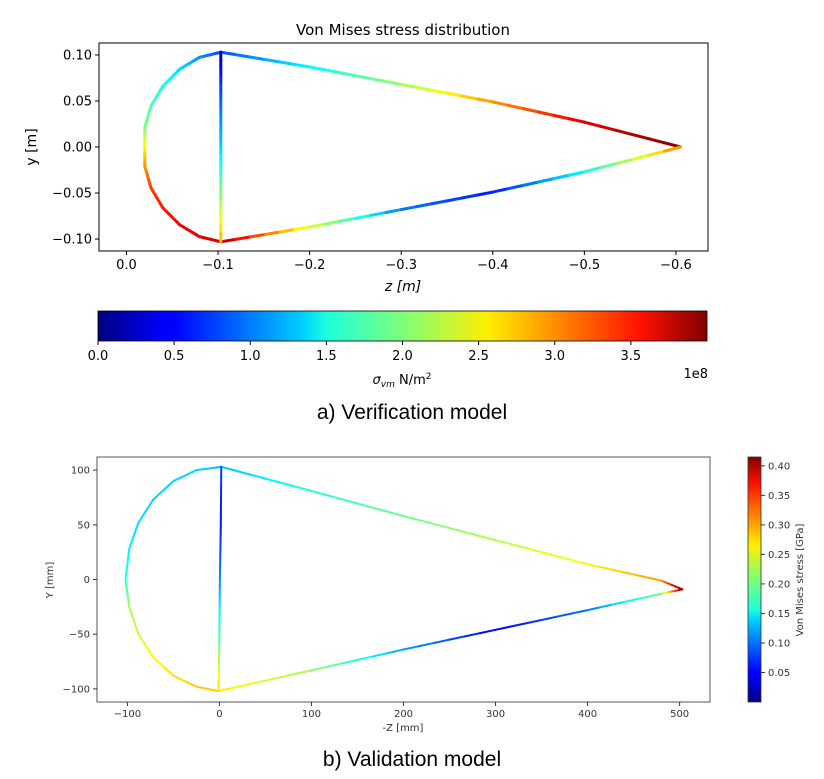 The height and width of the screenshot is (779, 824). What do you see at coordinates (75, 148) in the screenshot?
I see `plot-a-y-ticks: 0.10 0.05 0.00 −0.05 −0.10` at bounding box center [75, 148].